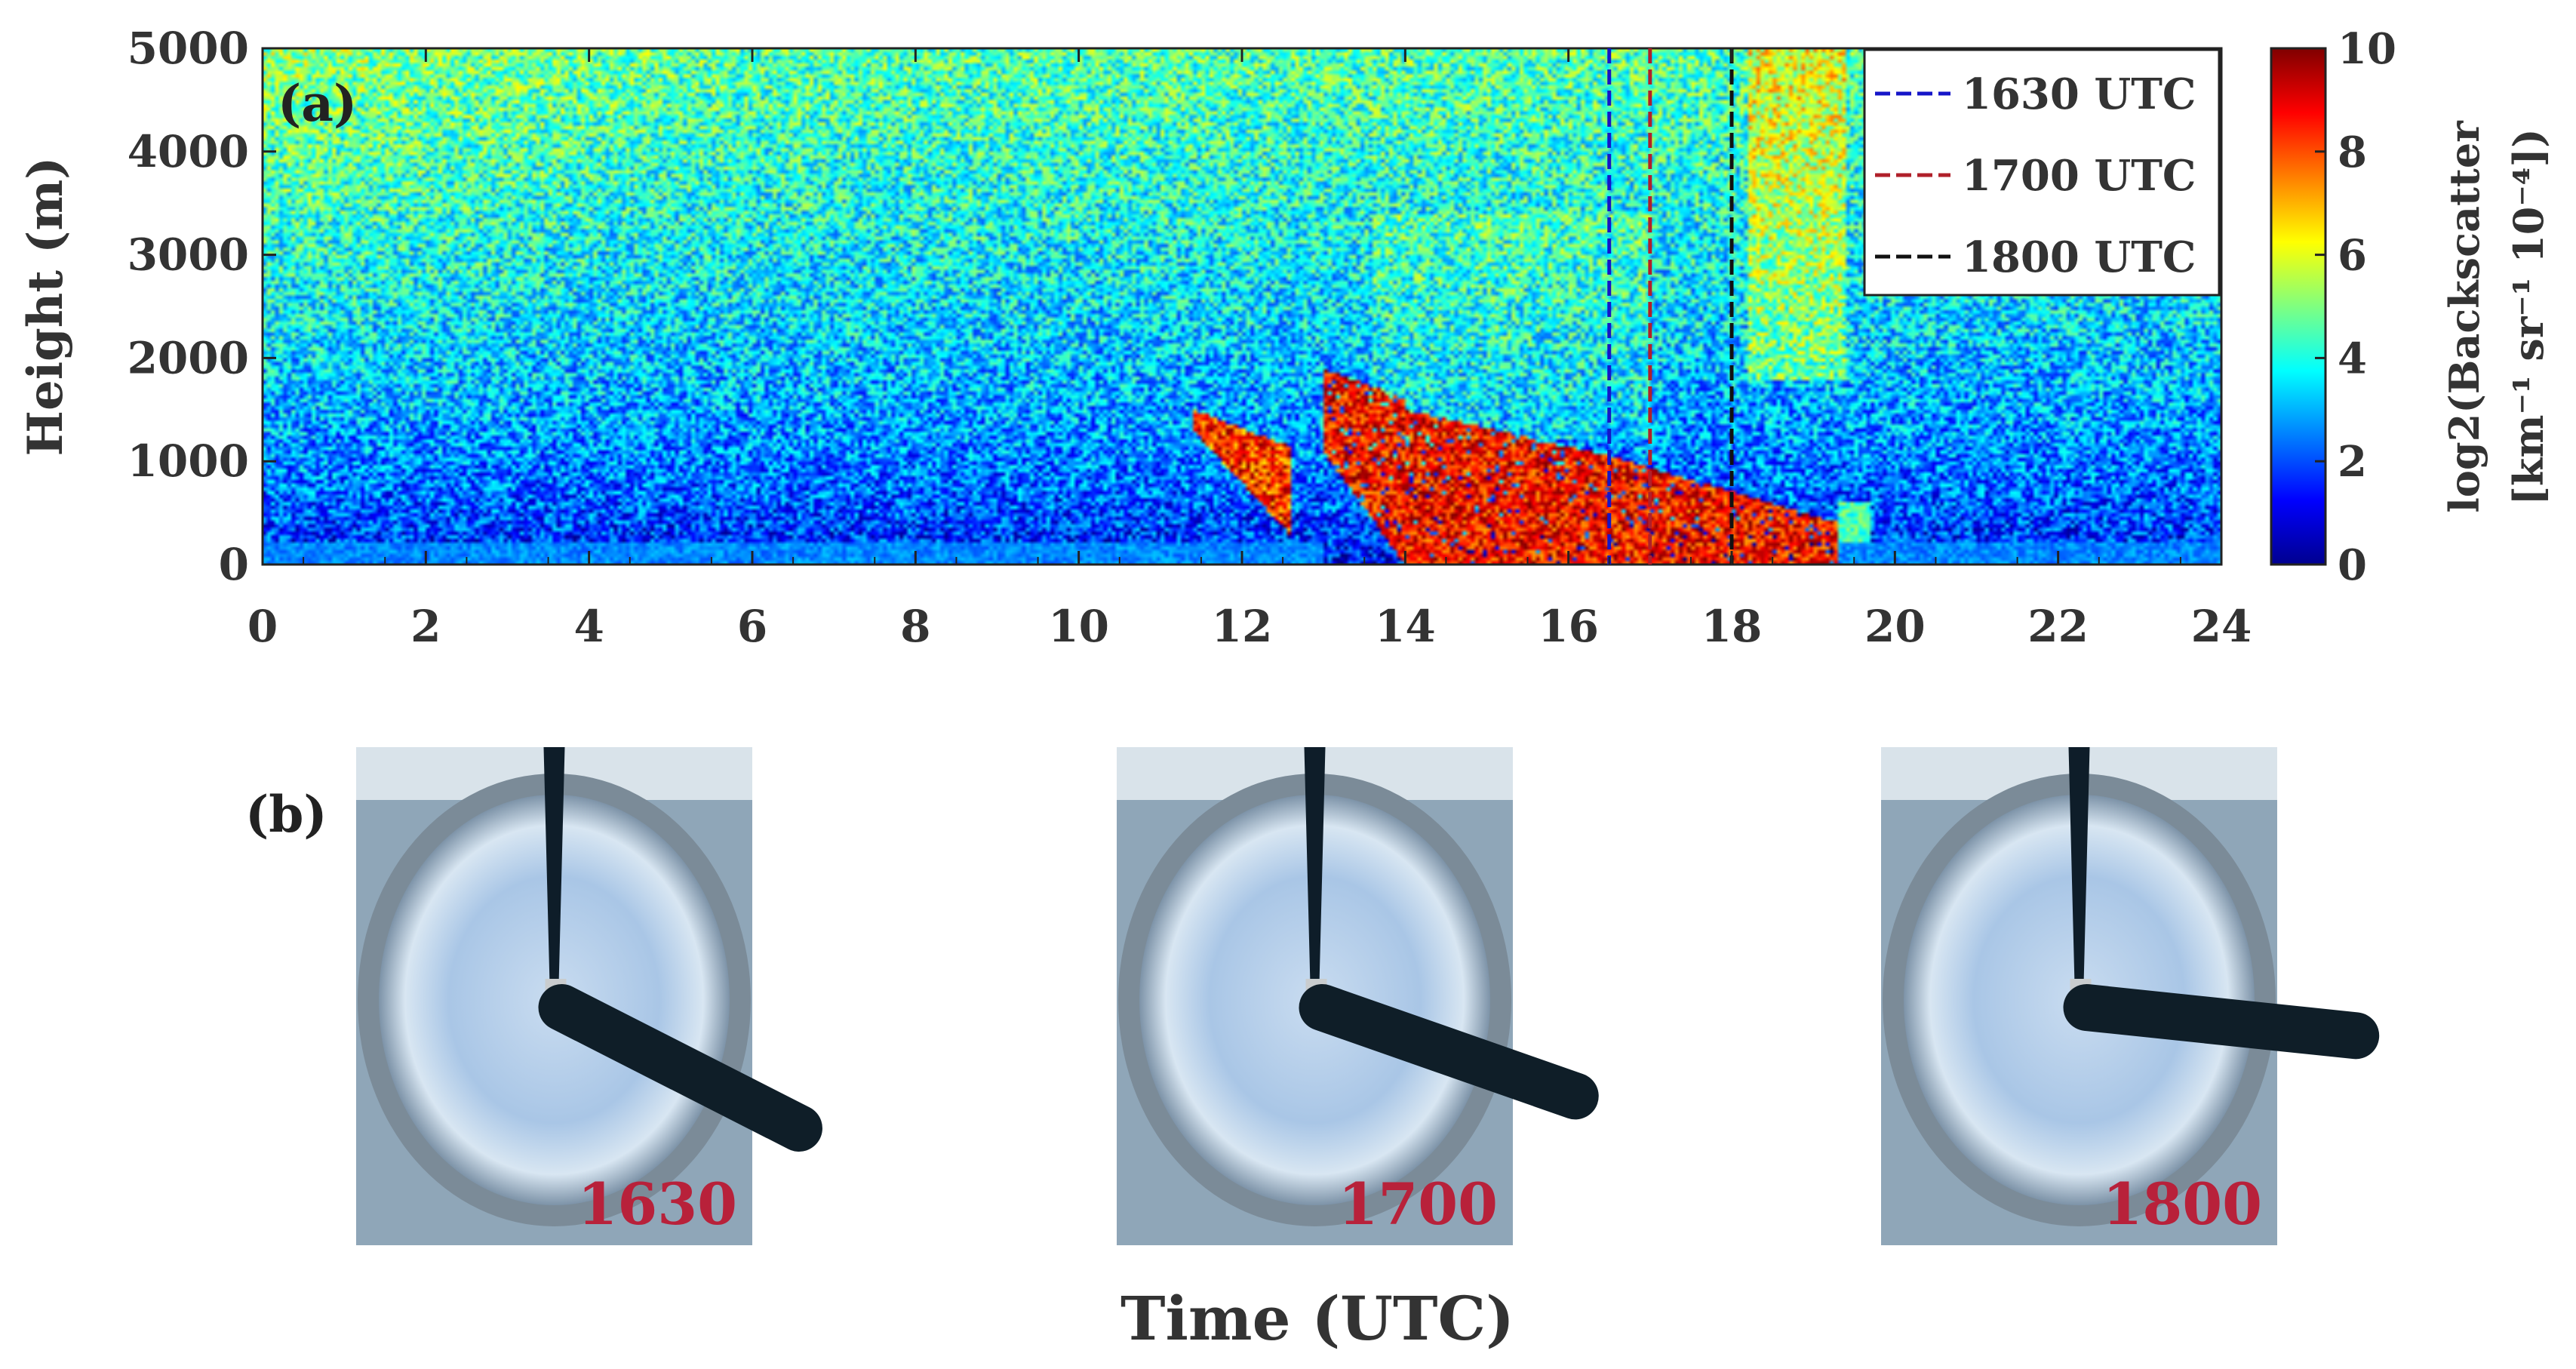 This screenshot has width=2576, height=1369. What do you see at coordinates (915, 626) in the screenshot?
I see `x-tick-label: 8` at bounding box center [915, 626].